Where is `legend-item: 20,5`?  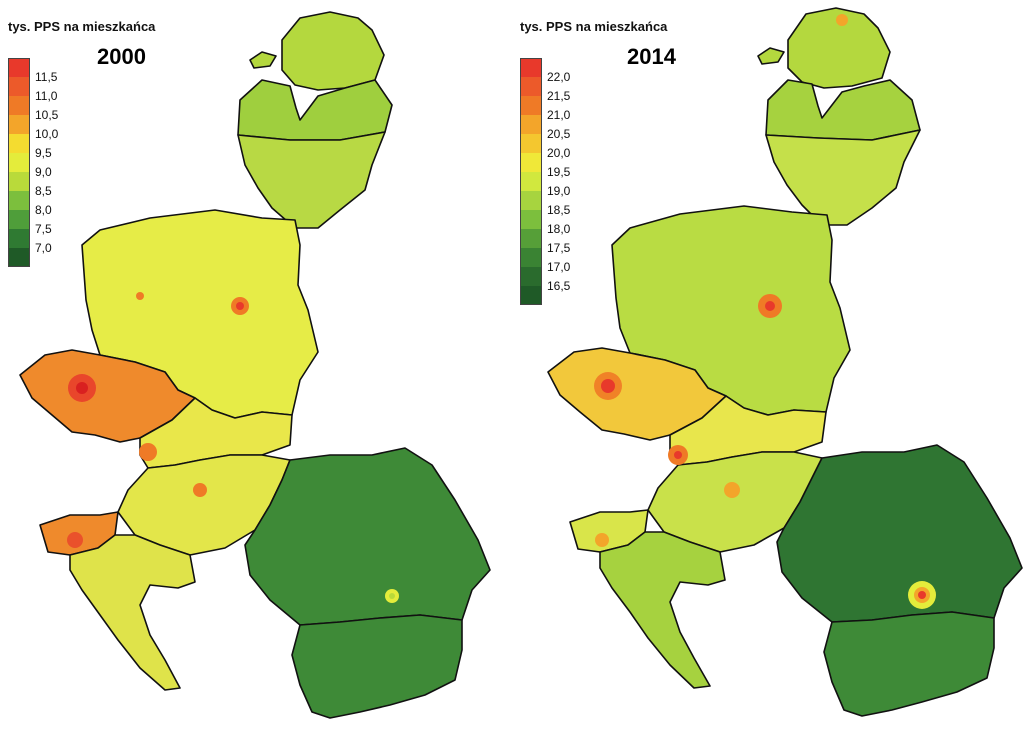 legend-item: 20,5 is located at coordinates (563, 128).